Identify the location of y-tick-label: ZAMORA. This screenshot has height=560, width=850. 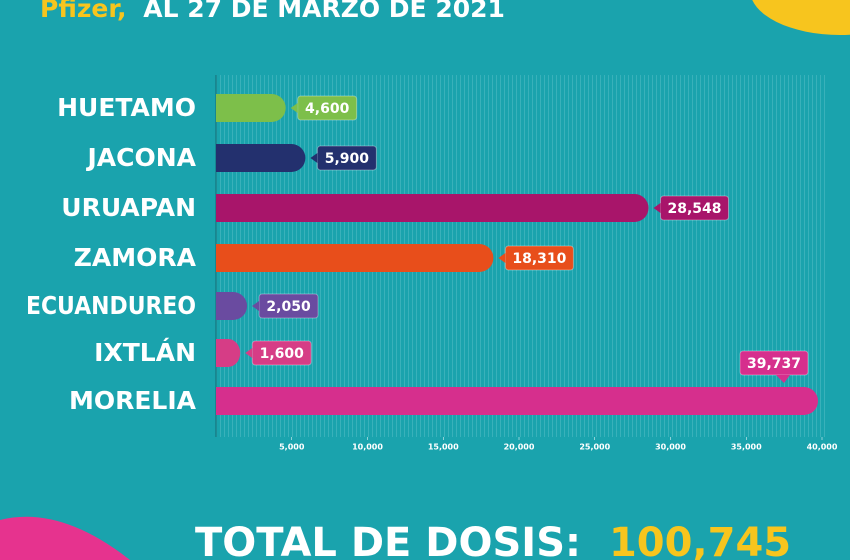
(135, 257).